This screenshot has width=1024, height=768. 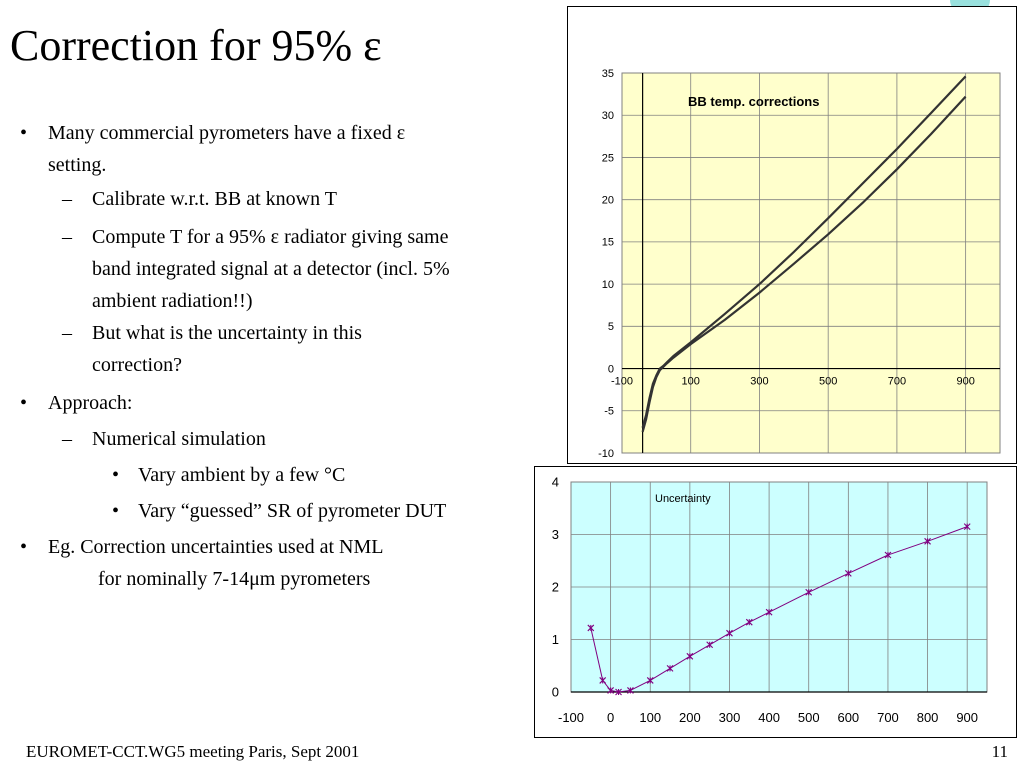 What do you see at coordinates (690, 717) in the screenshot?
I see `x-tick-label: 200` at bounding box center [690, 717].